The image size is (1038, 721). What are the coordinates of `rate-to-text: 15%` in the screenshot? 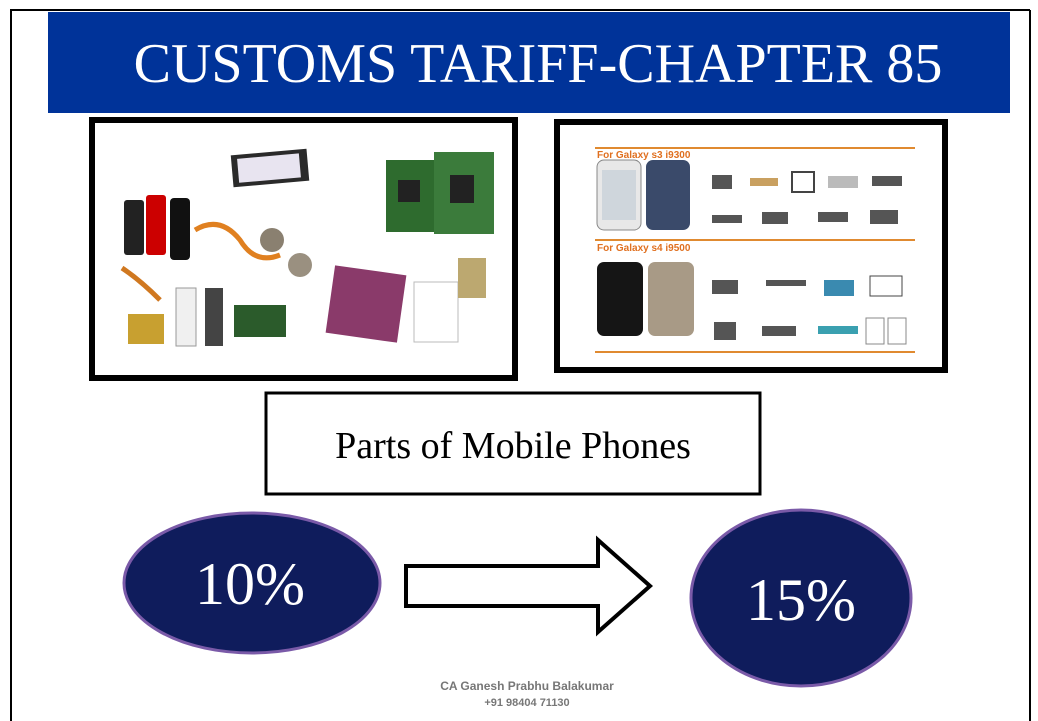 It's located at (801, 600).